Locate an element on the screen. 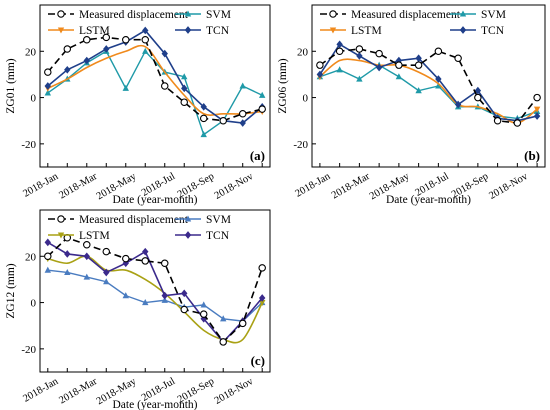  legend-label: TCN is located at coordinates (493, 31).